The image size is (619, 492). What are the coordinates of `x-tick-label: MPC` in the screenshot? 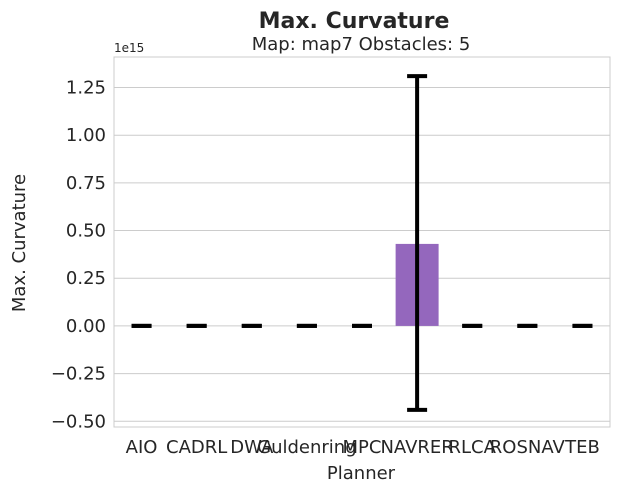 It's located at (362, 447).